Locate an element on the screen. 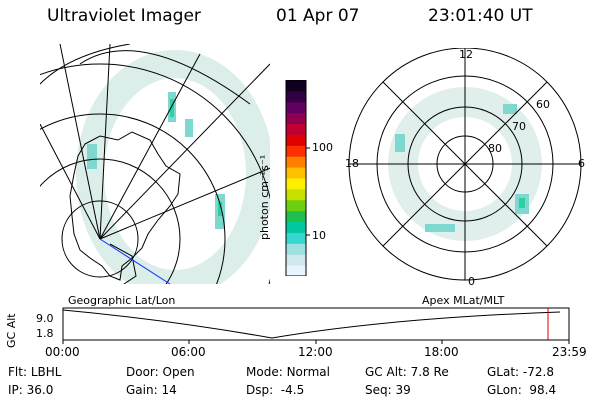 Image resolution: width=600 pixels, height=400 pixels. altitude-ylabel: GC Alt is located at coordinates (11, 330).